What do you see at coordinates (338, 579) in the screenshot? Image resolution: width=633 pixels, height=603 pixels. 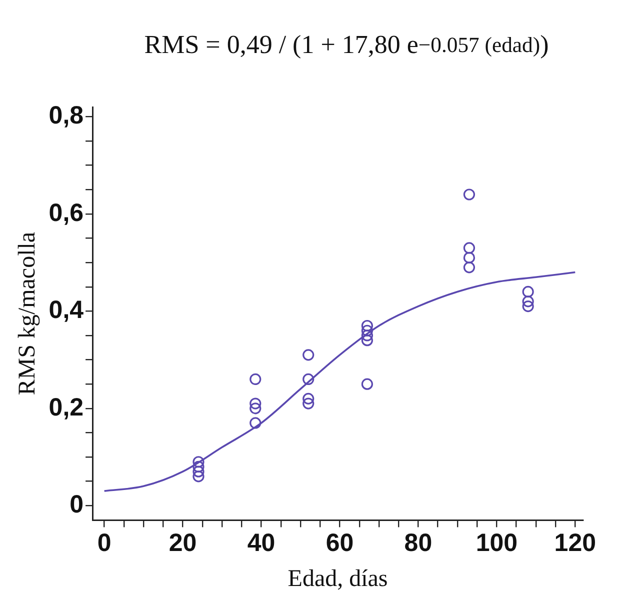 I see `x-axis-title: Edad, días` at bounding box center [338, 579].